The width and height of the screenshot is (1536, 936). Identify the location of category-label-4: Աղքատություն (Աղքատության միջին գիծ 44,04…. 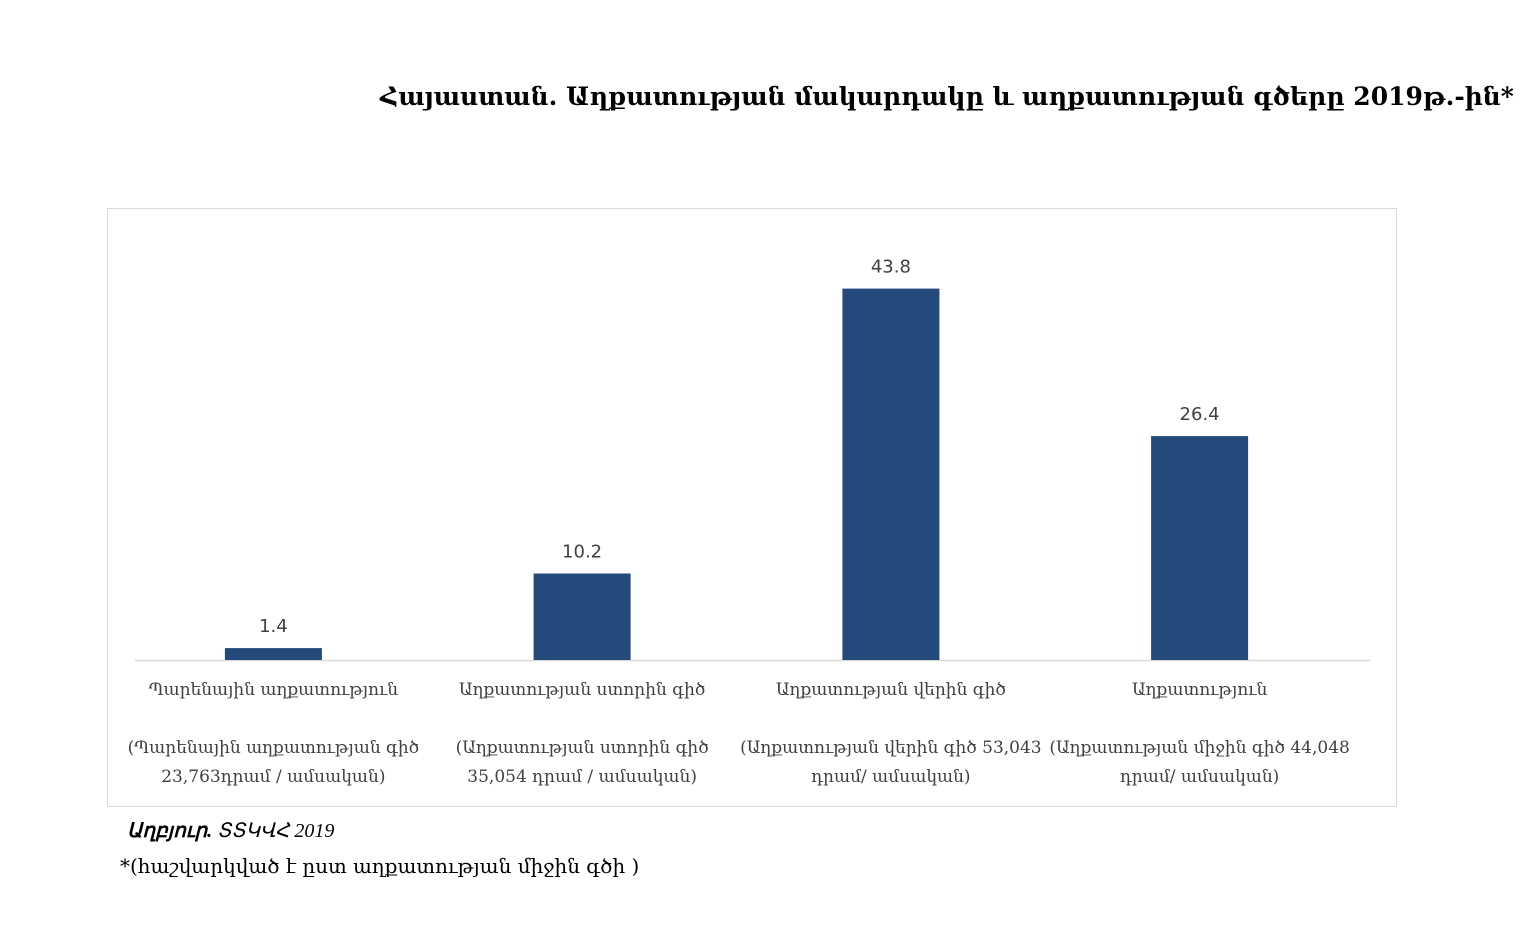
(1200, 734).